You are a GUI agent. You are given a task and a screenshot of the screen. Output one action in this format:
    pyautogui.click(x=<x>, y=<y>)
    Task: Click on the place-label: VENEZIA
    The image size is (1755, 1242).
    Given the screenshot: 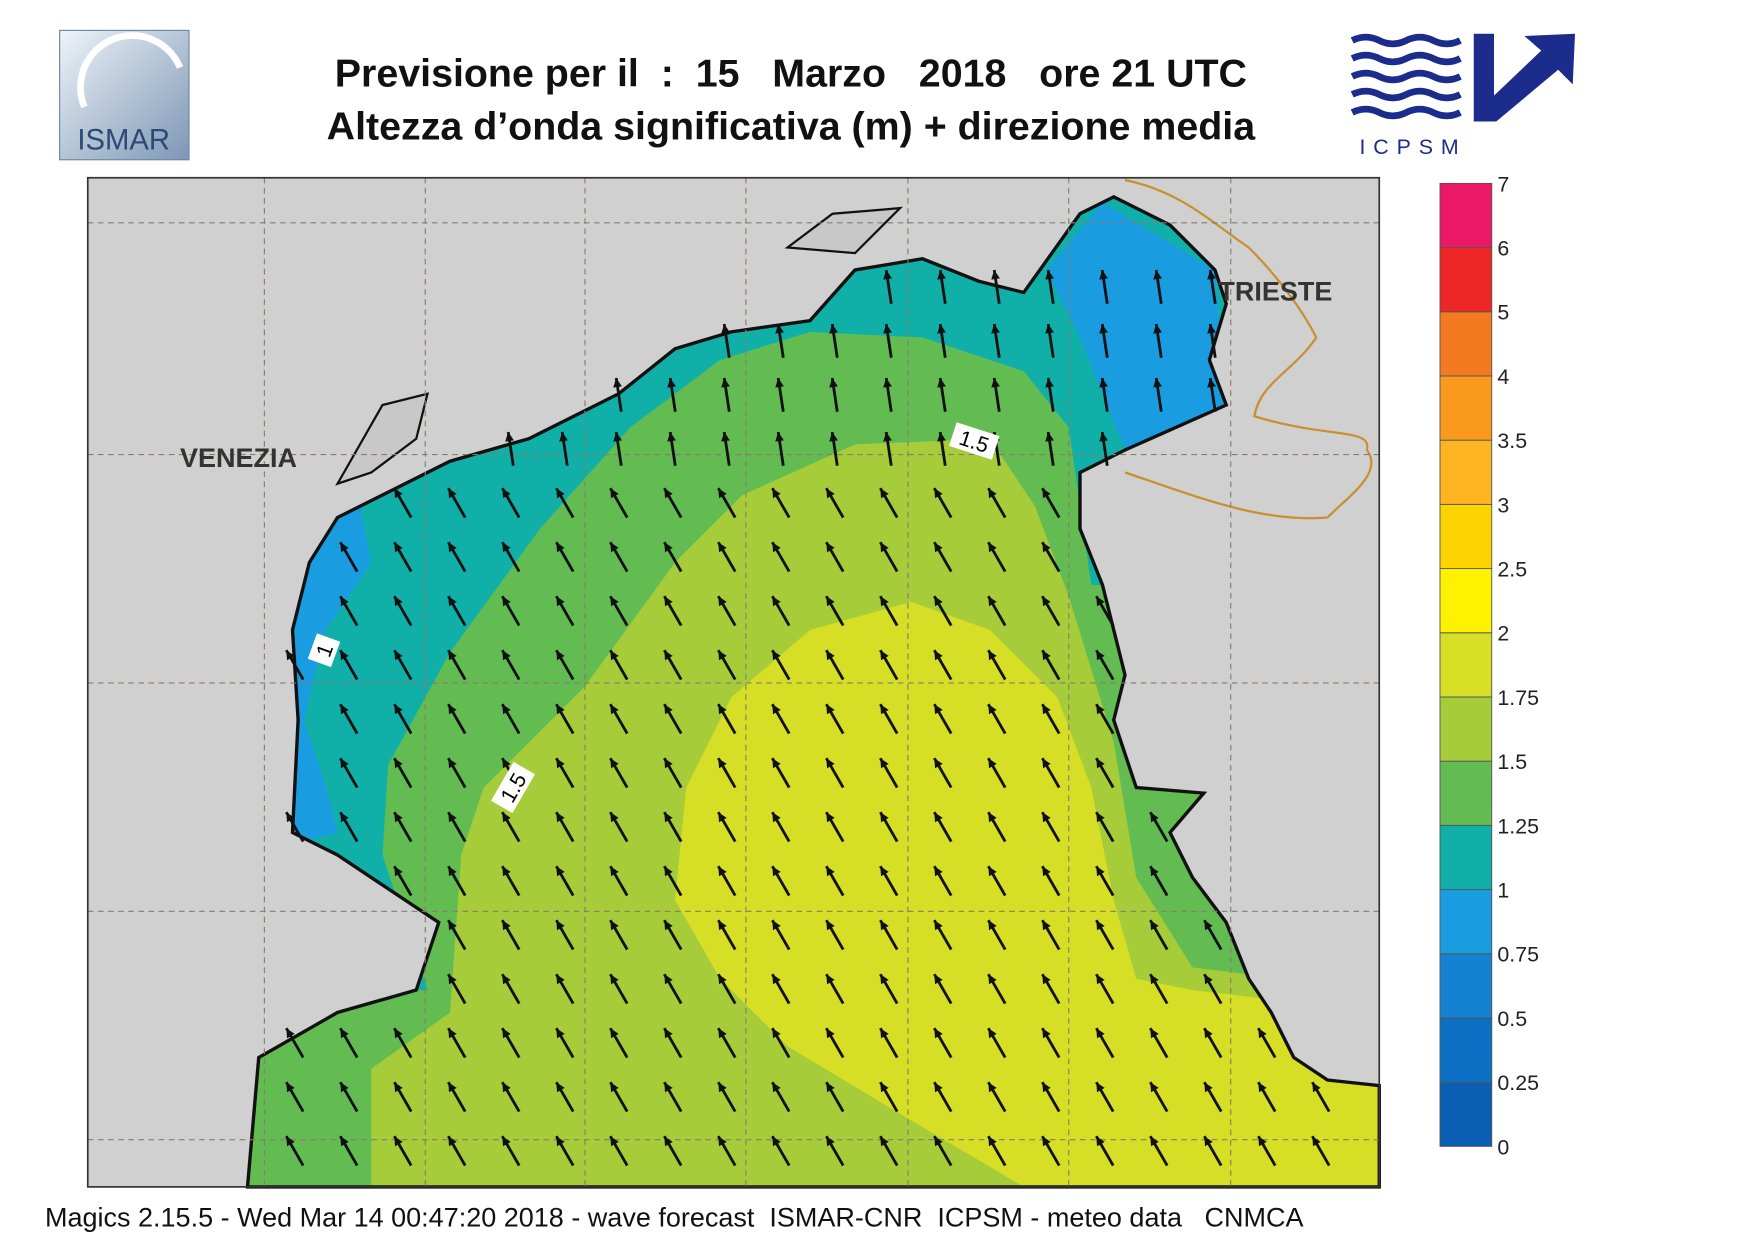 What is the action you would take?
    pyautogui.click(x=238, y=458)
    